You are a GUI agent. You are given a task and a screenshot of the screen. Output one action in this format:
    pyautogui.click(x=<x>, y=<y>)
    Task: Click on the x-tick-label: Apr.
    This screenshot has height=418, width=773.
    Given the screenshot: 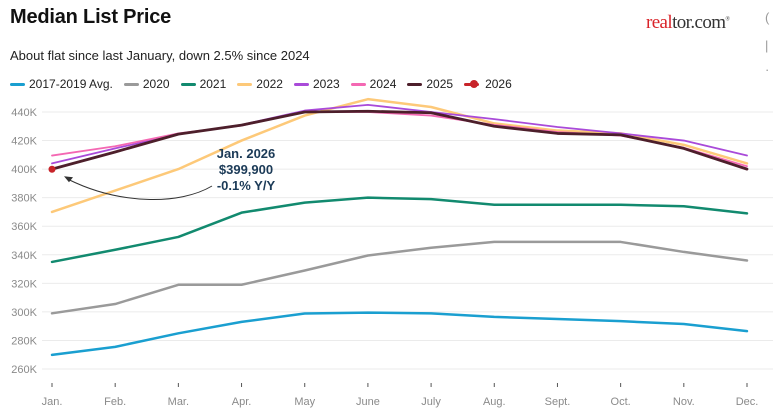 What is the action you would take?
    pyautogui.click(x=242, y=402)
    